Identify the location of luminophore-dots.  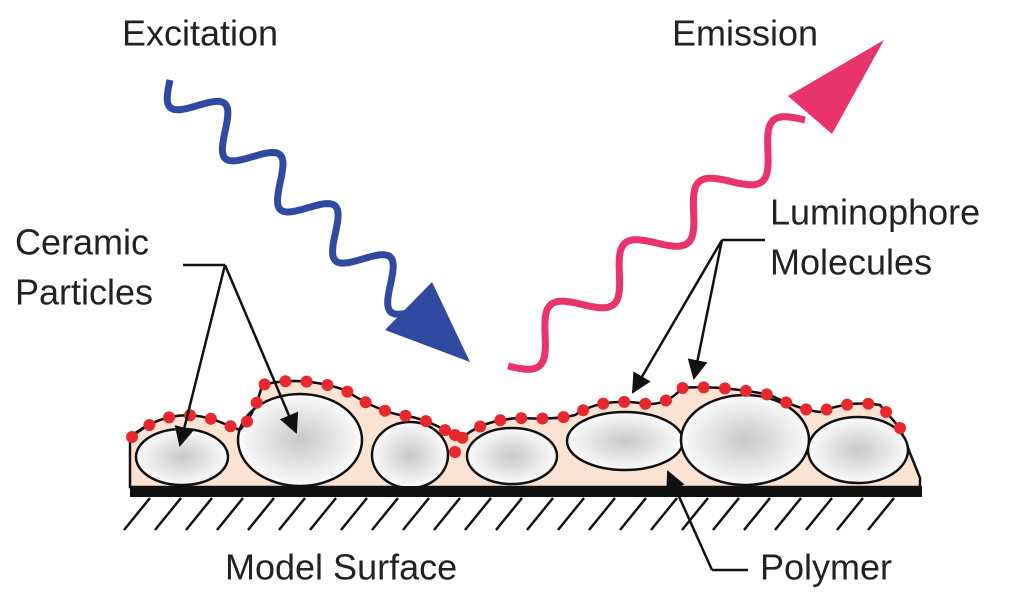
(516, 416).